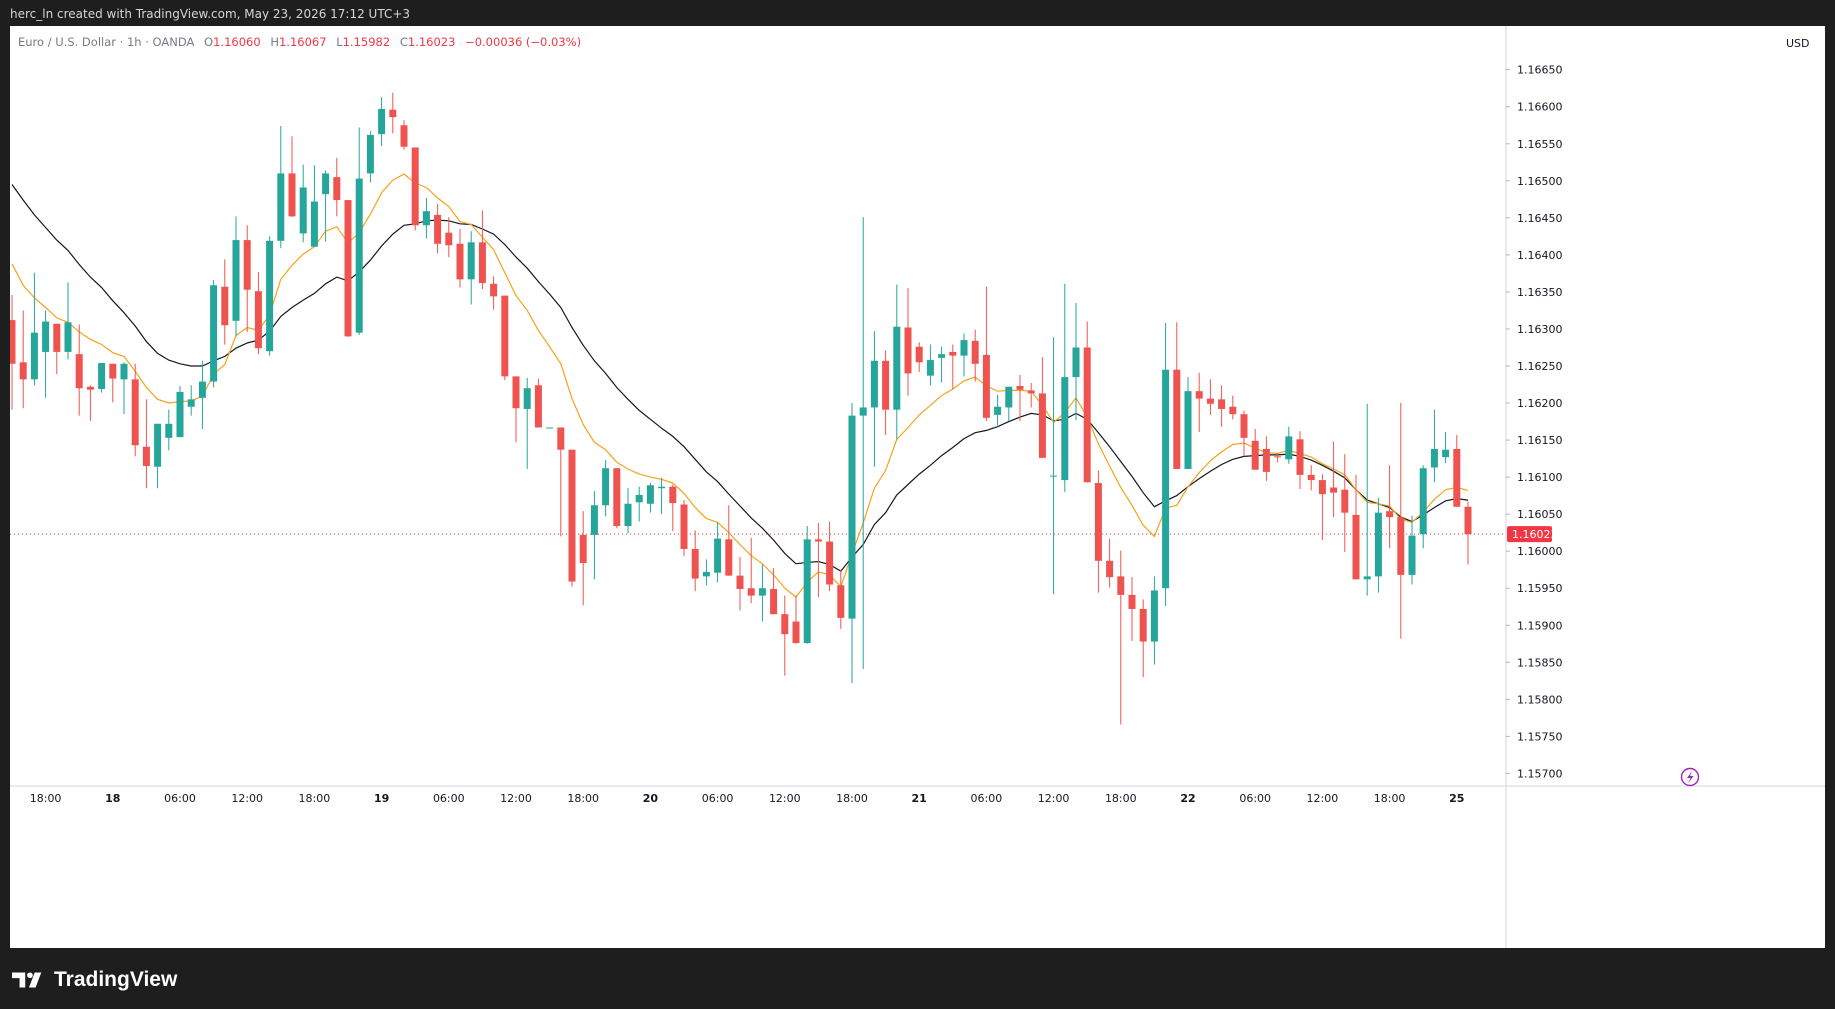 Image resolution: width=1835 pixels, height=1009 pixels. What do you see at coordinates (1540, 440) in the screenshot?
I see `price-tick-label: 1.16150` at bounding box center [1540, 440].